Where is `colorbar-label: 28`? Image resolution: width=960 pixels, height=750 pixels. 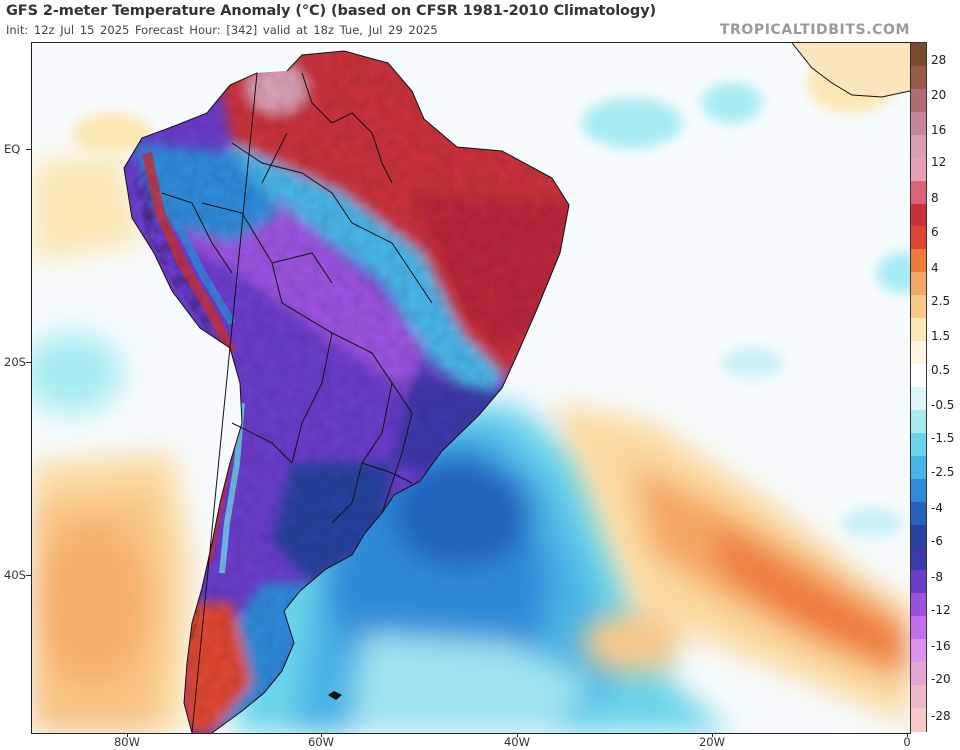
colorbar-label: 28 is located at coordinates (939, 60).